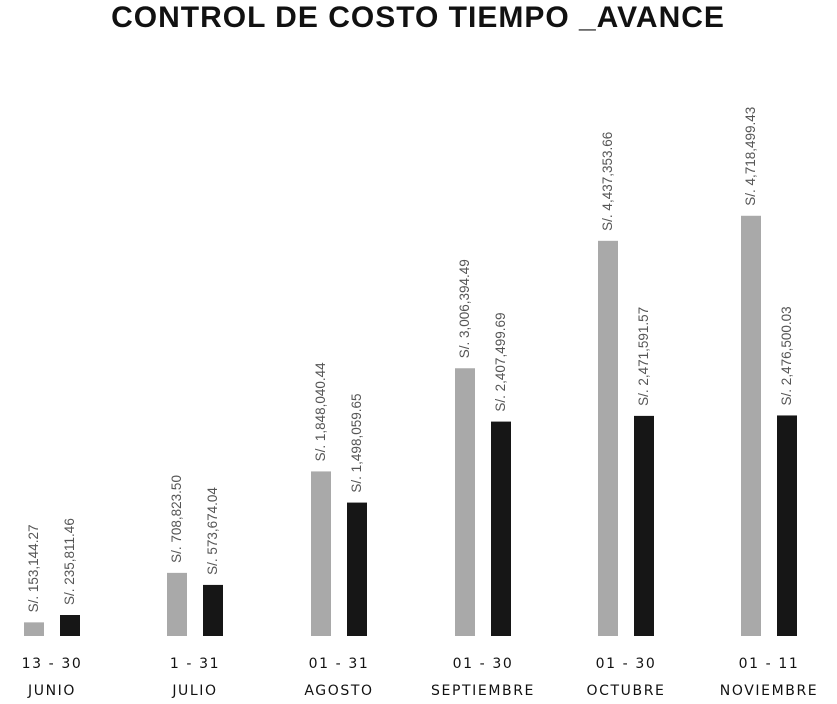  What do you see at coordinates (769, 691) in the screenshot?
I see `category-month-noviembre: NOVIEMBRE` at bounding box center [769, 691].